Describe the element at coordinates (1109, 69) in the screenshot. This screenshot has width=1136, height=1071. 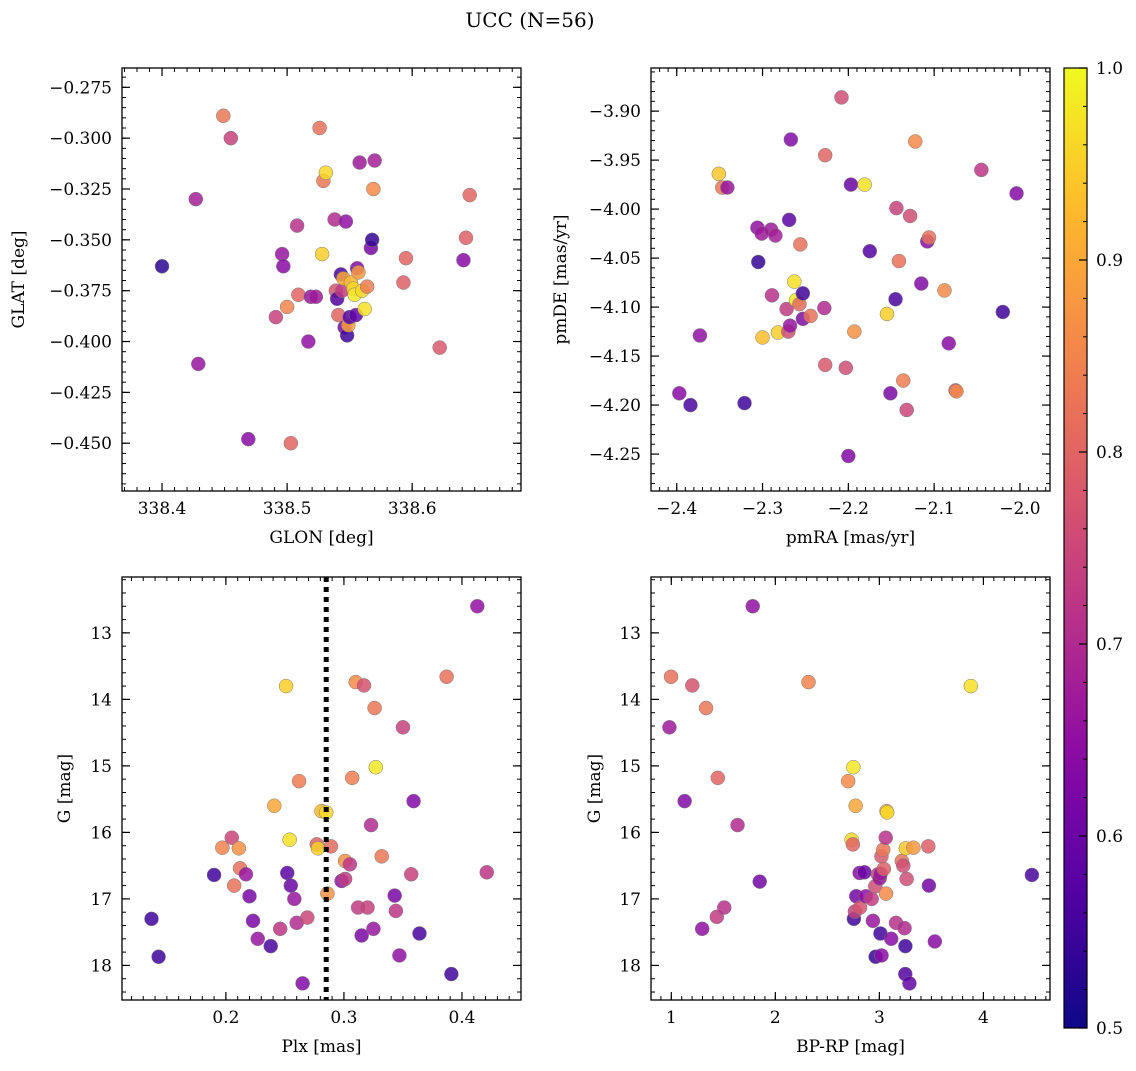
I see `colorbar-tick-label: 1.0` at that location.